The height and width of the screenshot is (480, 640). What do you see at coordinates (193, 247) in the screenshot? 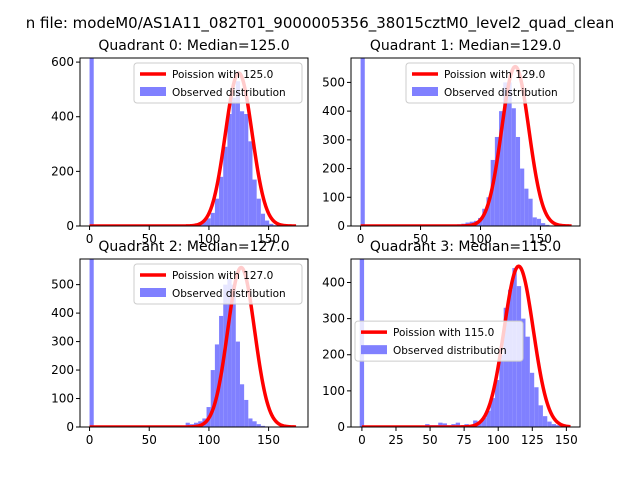
I see `subplot-title: Quadrant 2: Median=127.0` at bounding box center [193, 247].